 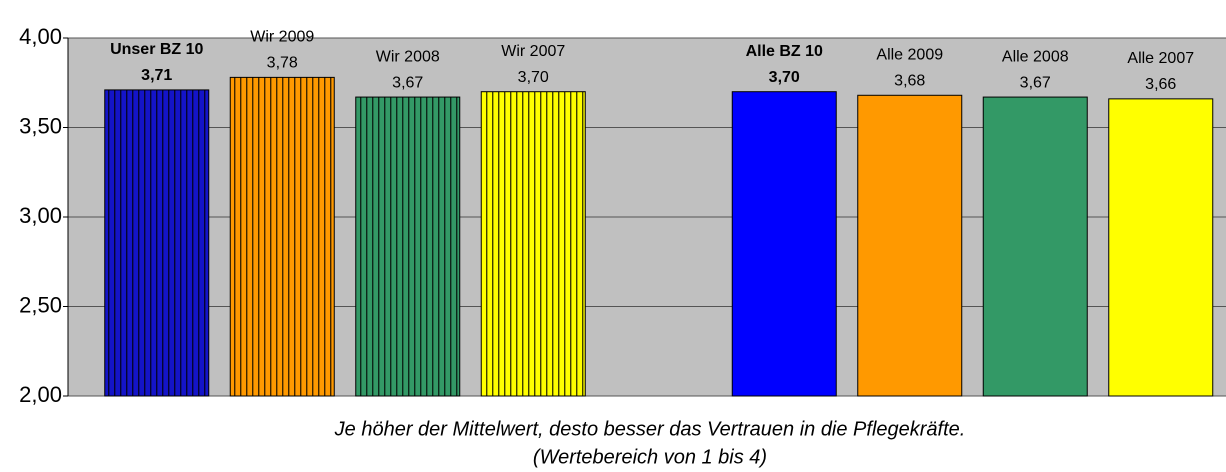 I want to click on y-tick-label: 3,00, so click(x=40, y=215).